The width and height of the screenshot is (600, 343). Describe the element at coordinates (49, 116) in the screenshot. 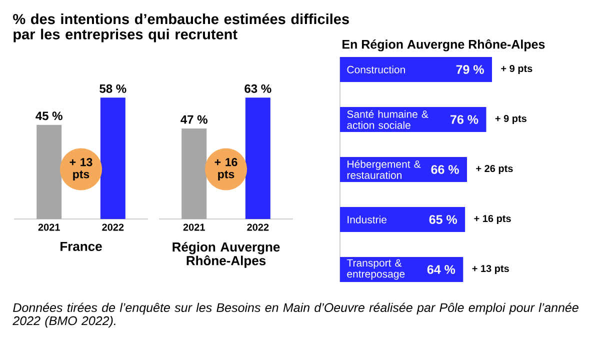

I see `data-label: 45 %` at that location.